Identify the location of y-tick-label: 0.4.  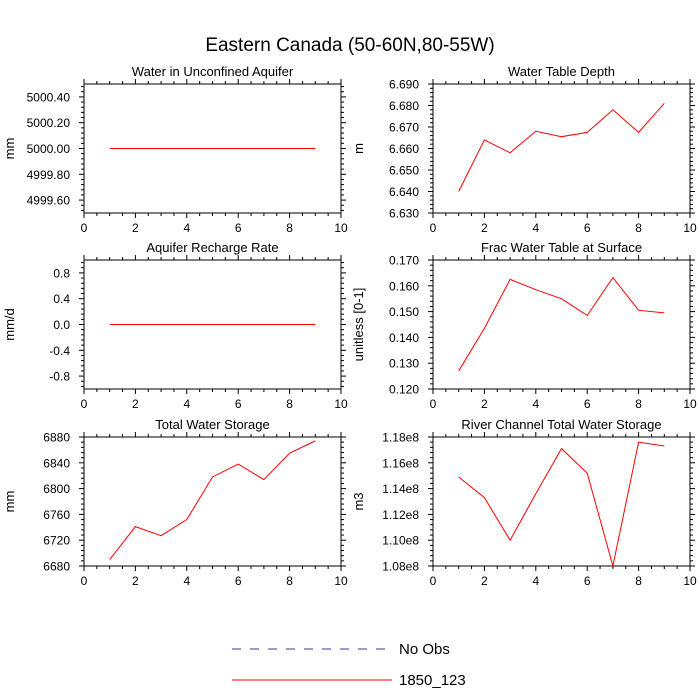
(61, 299).